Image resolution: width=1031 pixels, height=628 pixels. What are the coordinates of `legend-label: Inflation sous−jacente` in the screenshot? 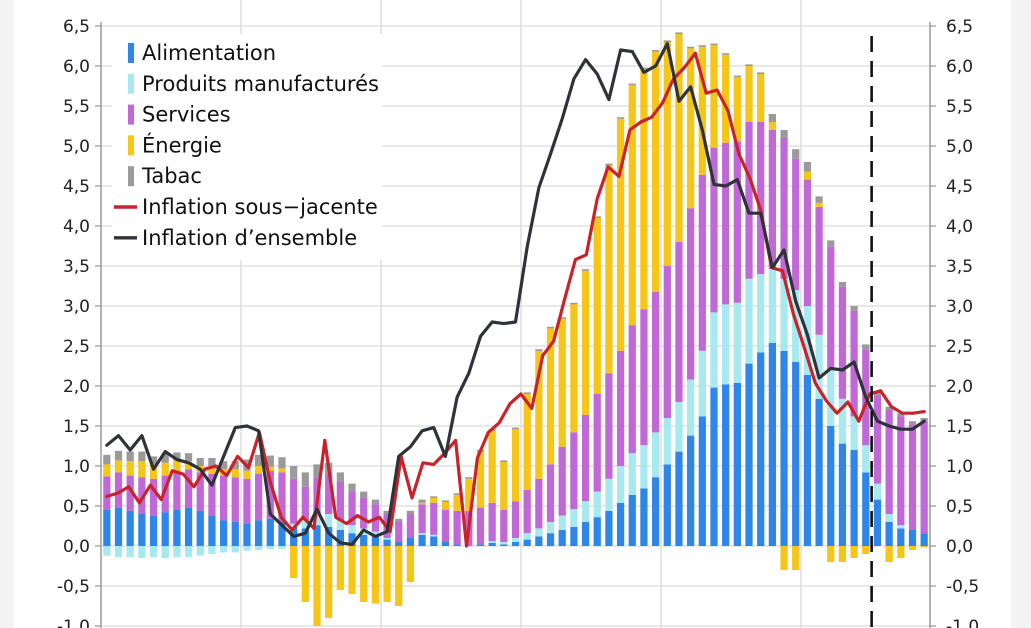 It's located at (260, 207).